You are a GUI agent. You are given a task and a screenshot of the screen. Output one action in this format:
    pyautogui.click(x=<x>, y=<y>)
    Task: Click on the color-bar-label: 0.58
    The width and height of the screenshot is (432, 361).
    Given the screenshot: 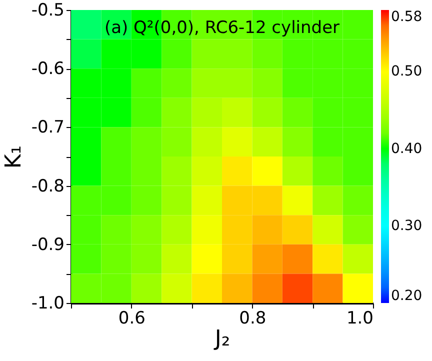 What is the action you would take?
    pyautogui.click(x=406, y=17)
    